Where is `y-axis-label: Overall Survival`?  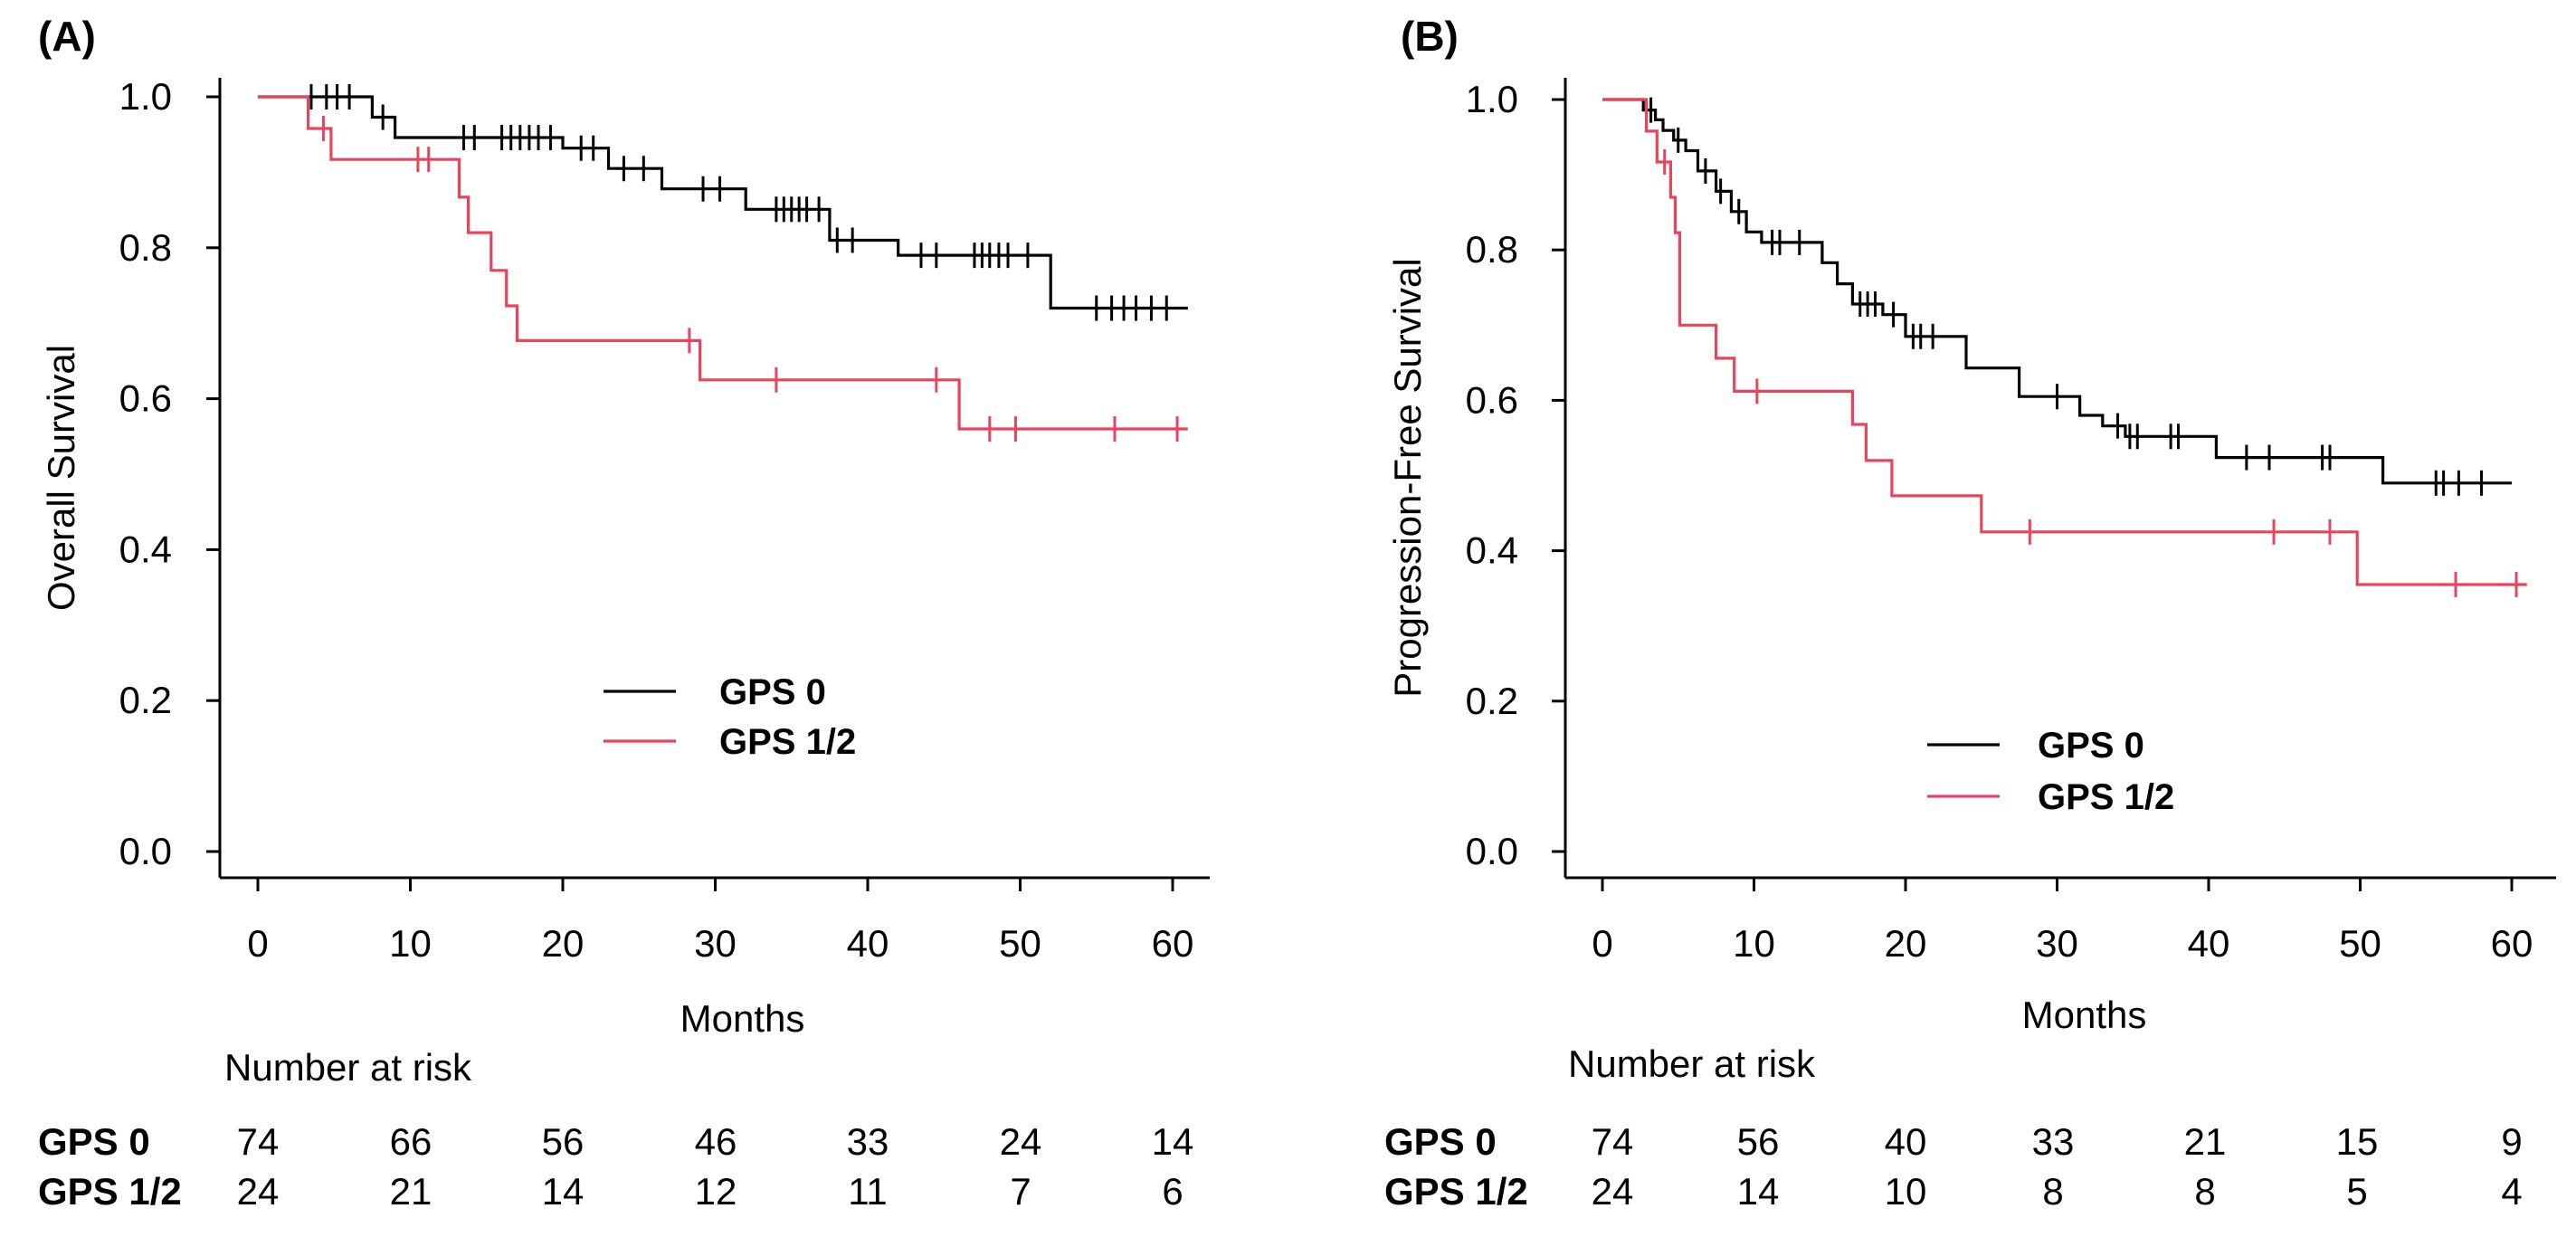
y-axis-label: Overall Survival is located at coordinates (61, 478).